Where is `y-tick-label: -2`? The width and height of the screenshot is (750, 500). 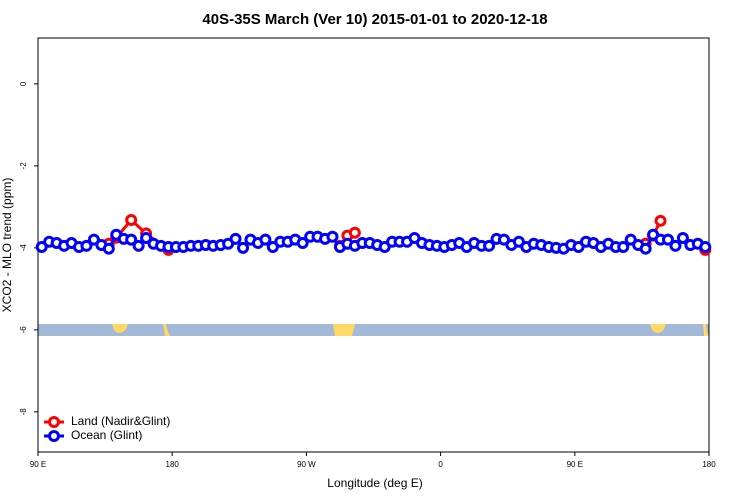 y-tick-label: -2 is located at coordinates (23, 166).